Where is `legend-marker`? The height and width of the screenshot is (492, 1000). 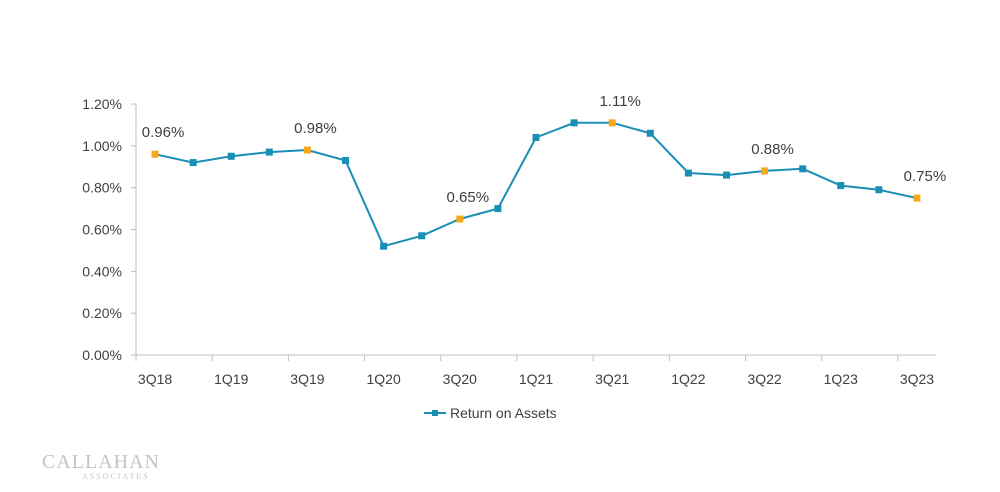
legend-marker is located at coordinates (435, 413).